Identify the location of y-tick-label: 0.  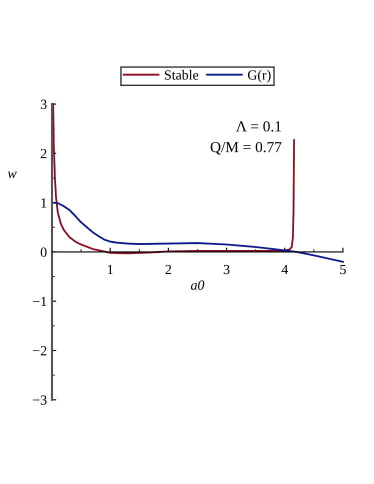
(43, 252).